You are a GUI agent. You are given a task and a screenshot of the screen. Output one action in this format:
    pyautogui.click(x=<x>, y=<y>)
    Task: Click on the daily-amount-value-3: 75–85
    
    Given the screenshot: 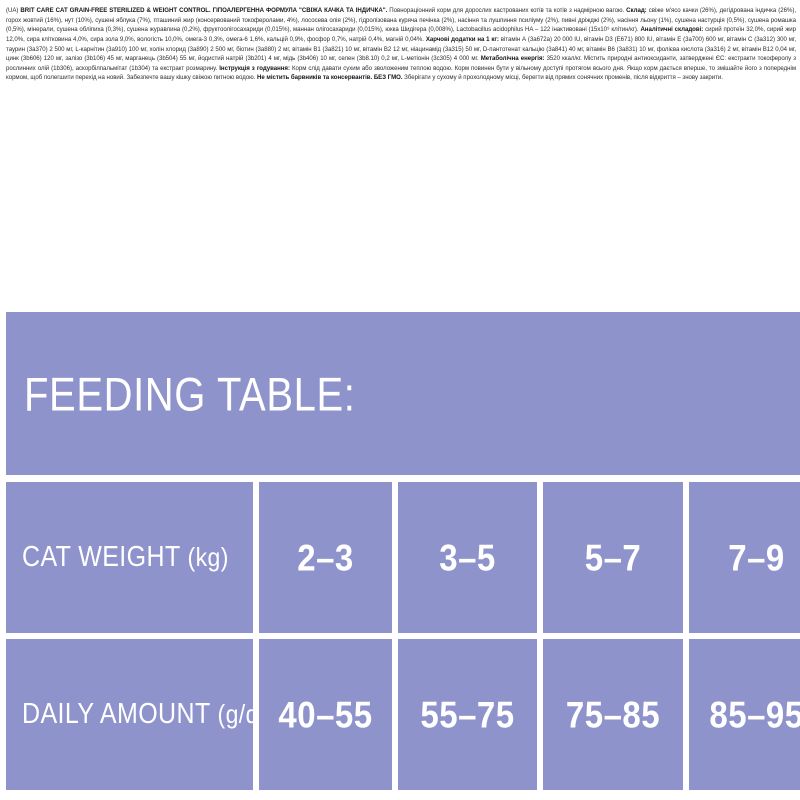 What is the action you would take?
    pyautogui.click(x=613, y=714)
    